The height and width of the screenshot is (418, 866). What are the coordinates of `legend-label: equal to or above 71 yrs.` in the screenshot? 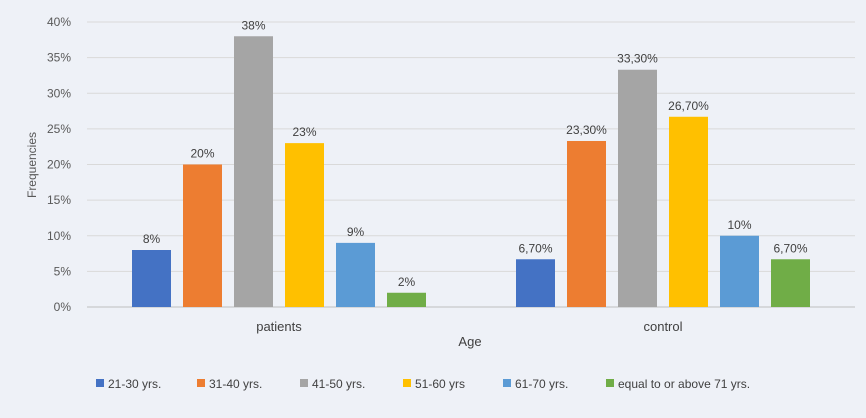 It's located at (684, 384).